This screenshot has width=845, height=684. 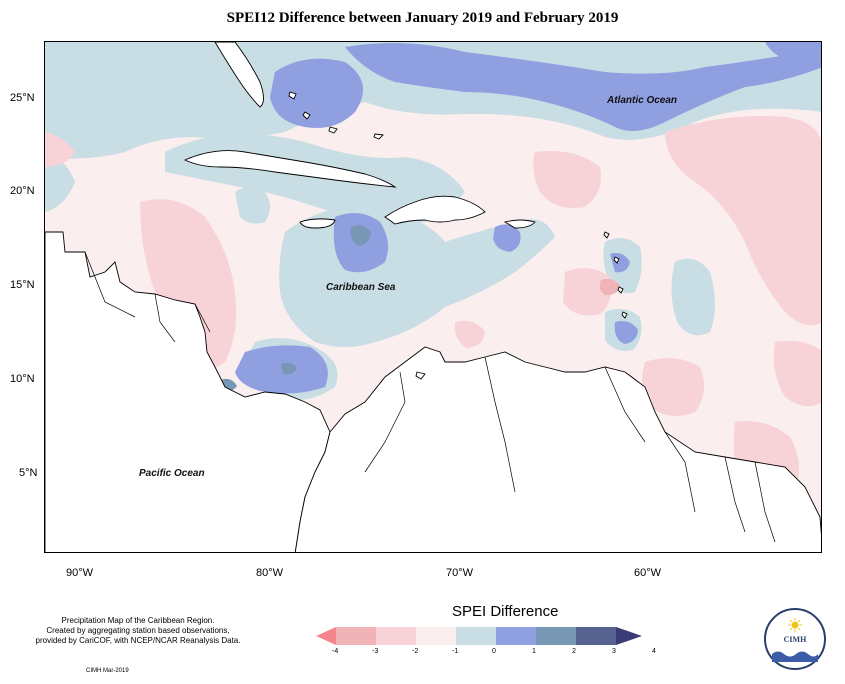 What do you see at coordinates (107, 671) in the screenshot?
I see `credit-text: CIMH Mar-2019` at bounding box center [107, 671].